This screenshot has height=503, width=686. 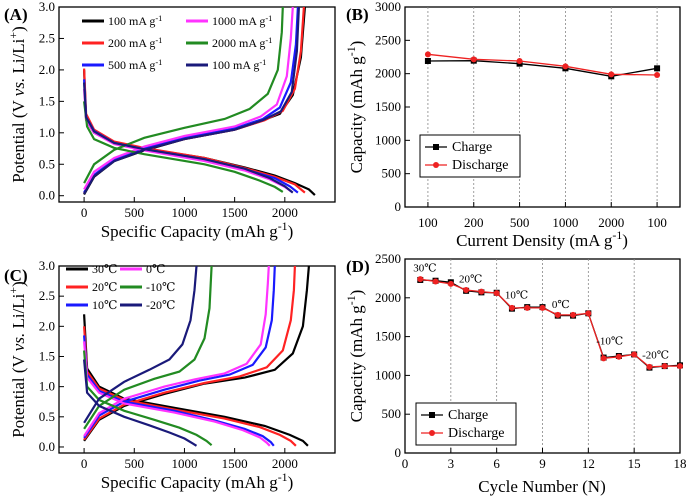 I want to click on panel-d-xtick-label: 15, so click(x=634, y=463).